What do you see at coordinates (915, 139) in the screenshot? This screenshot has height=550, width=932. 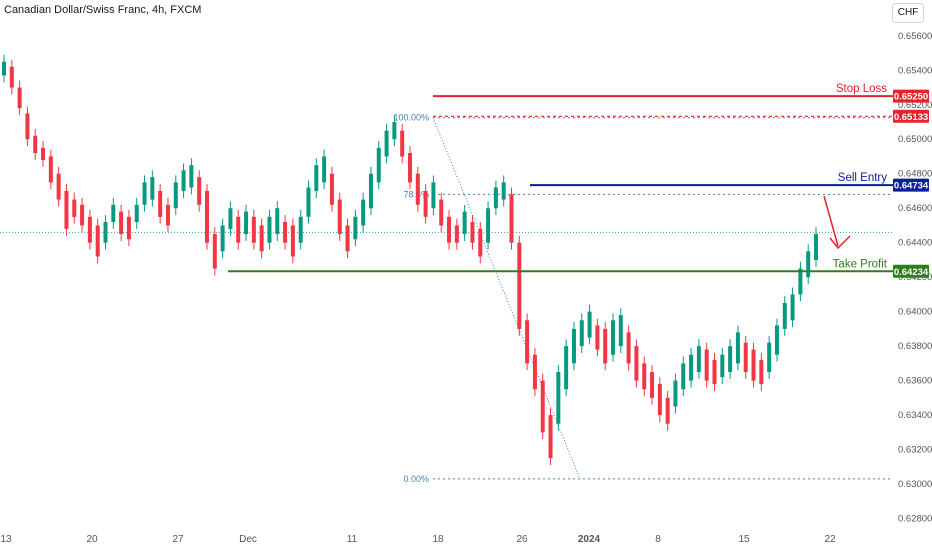 I see `price-tick-label-3: 0.65000` at bounding box center [915, 139].